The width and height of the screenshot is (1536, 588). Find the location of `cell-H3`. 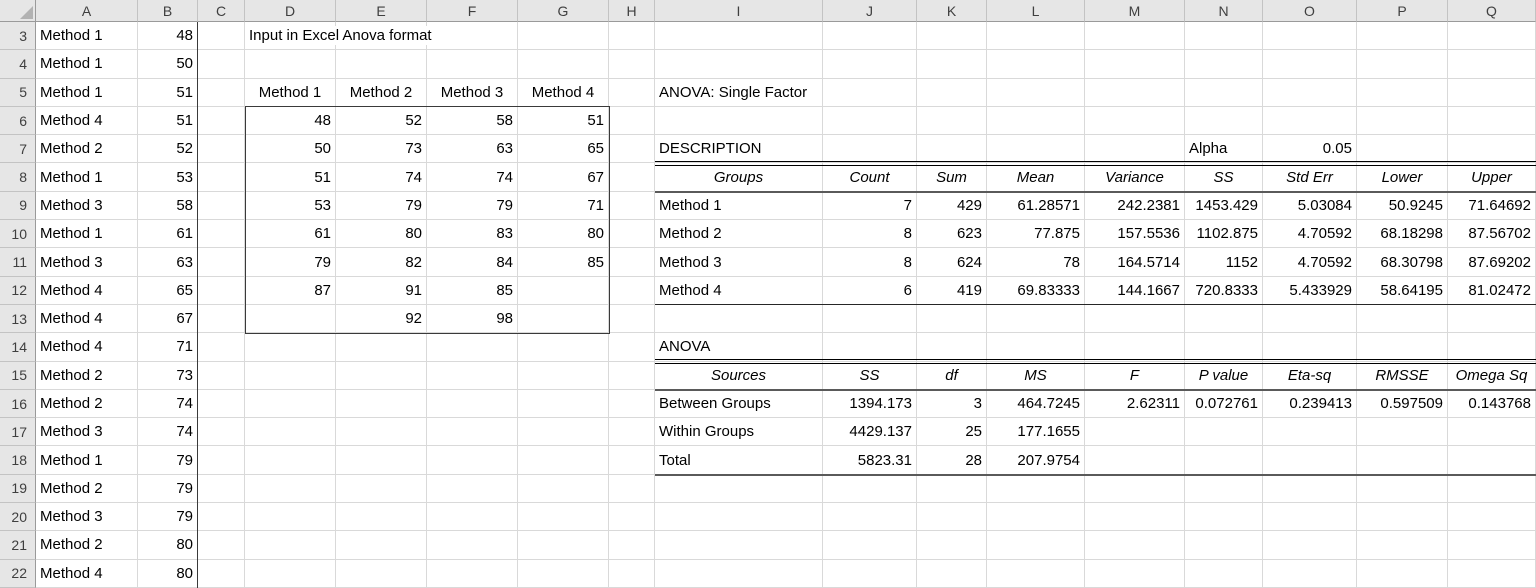

cell-H3 is located at coordinates (632, 36).